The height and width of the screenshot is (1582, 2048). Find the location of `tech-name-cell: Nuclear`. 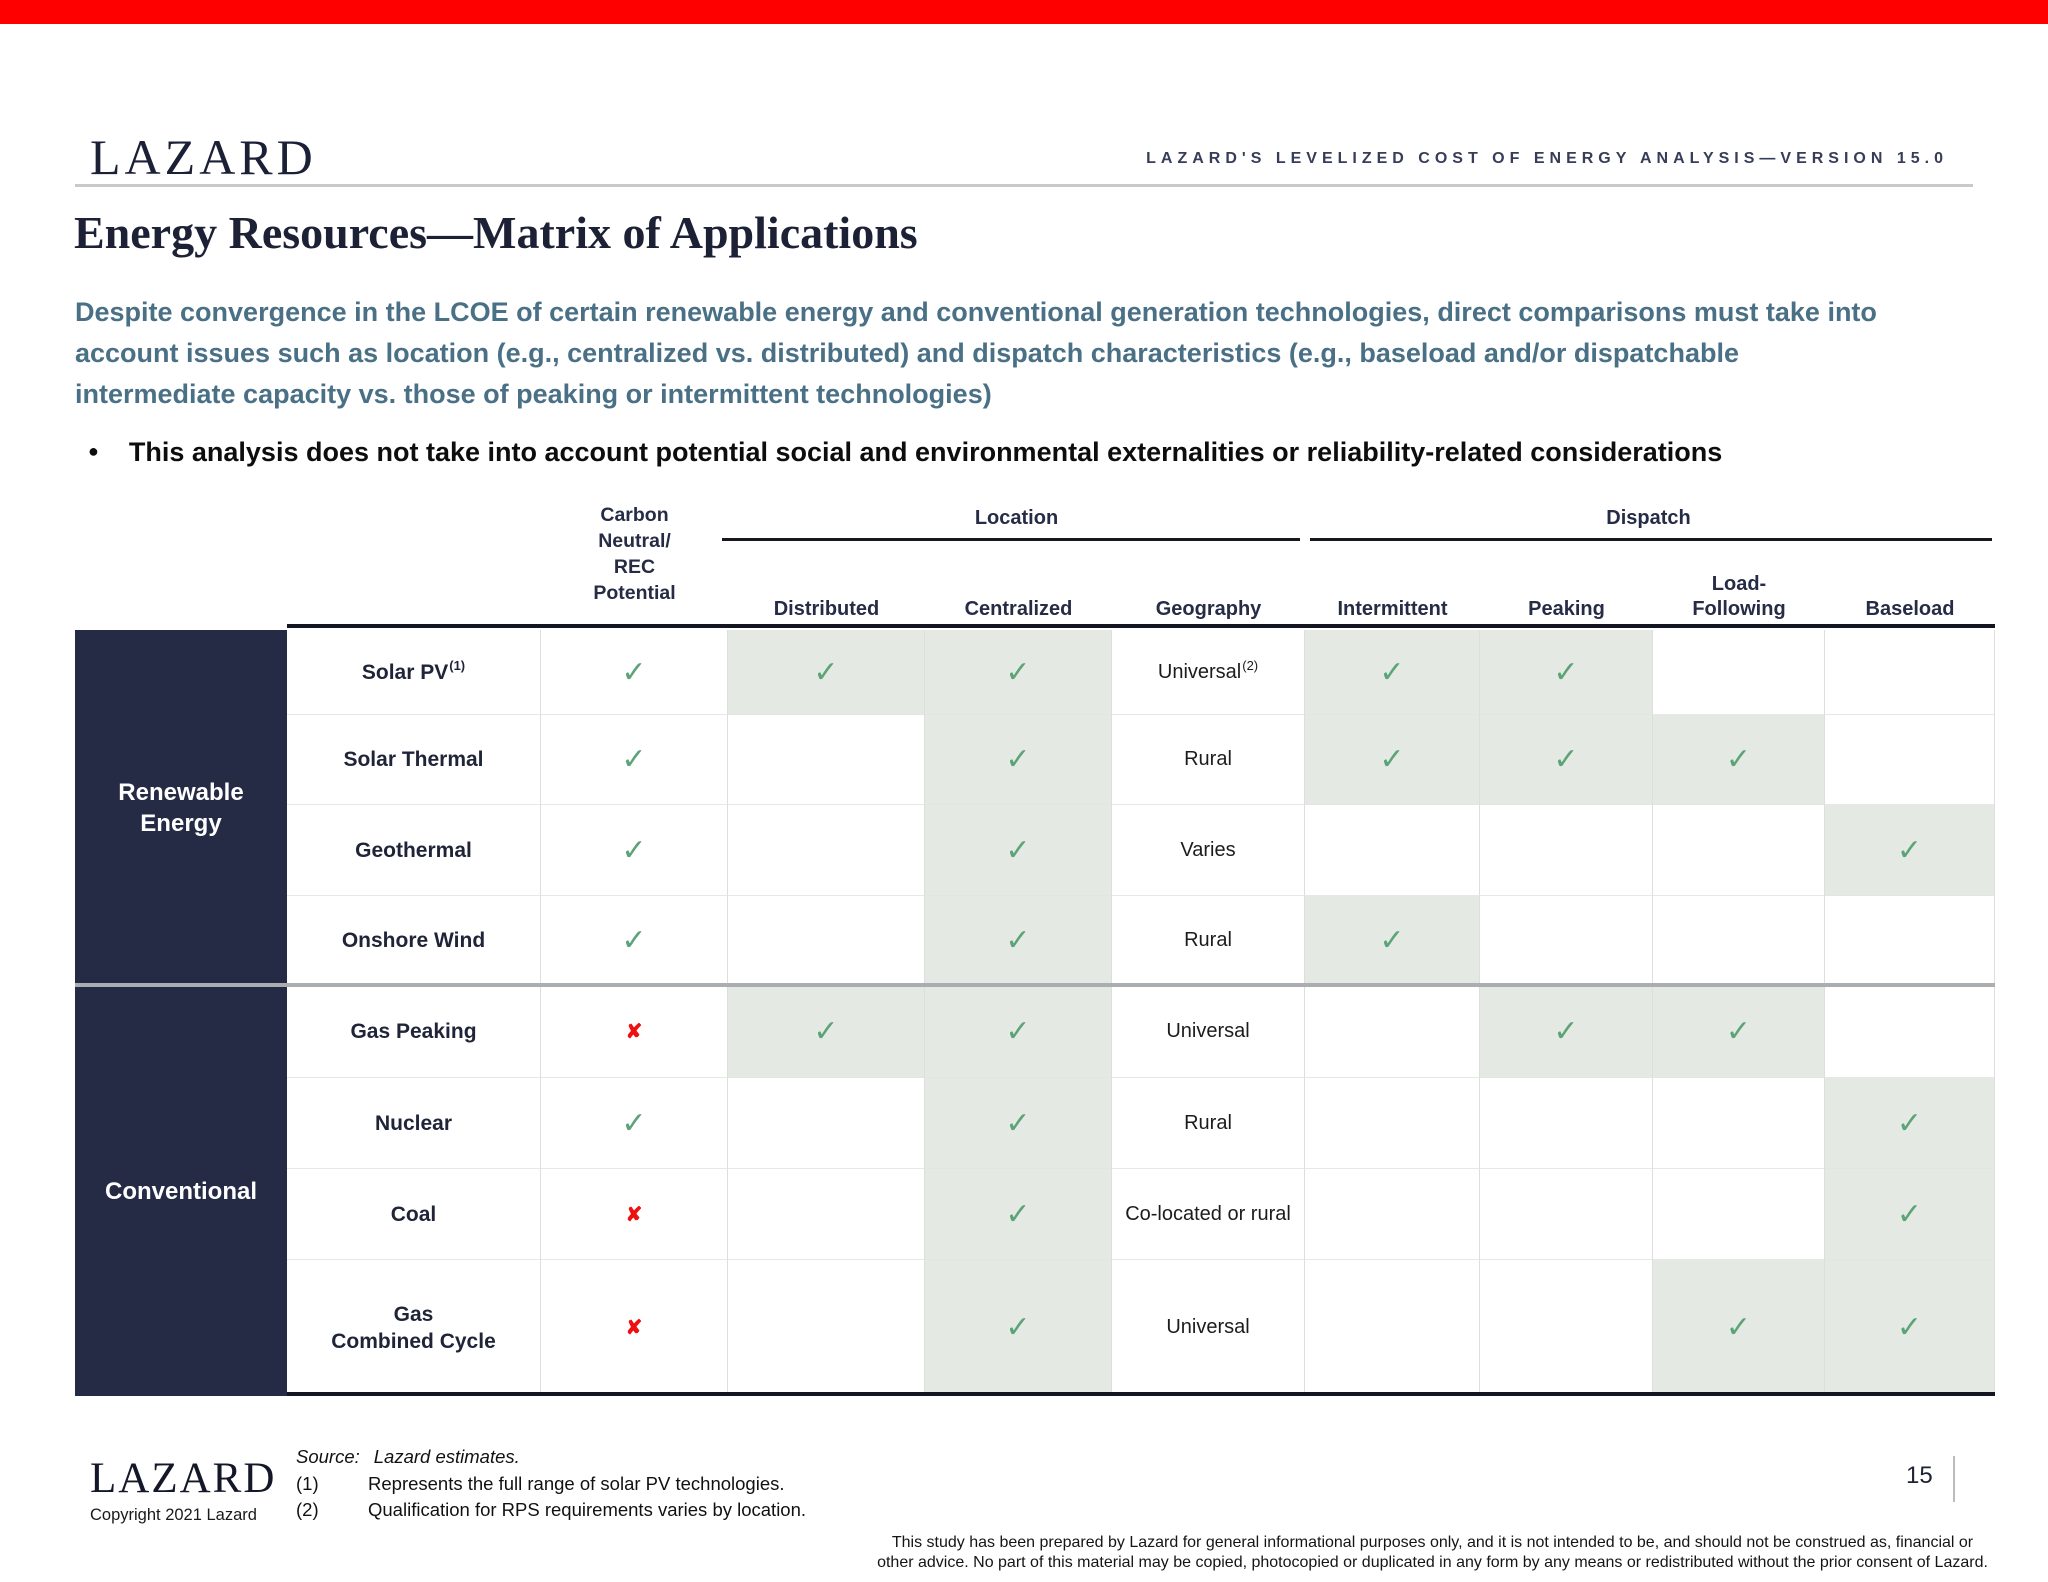

tech-name-cell: Nuclear is located at coordinates (414, 1123).